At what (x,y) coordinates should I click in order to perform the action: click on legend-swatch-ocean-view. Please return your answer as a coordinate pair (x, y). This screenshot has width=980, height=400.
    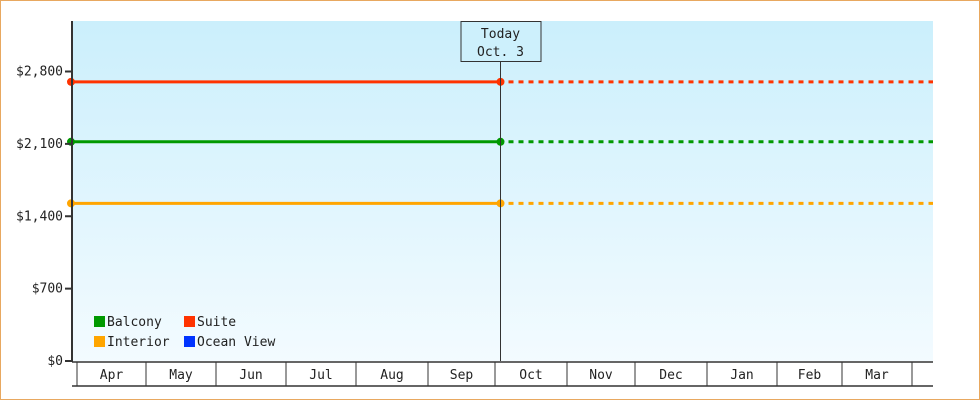
    Looking at the image, I should click on (189, 341).